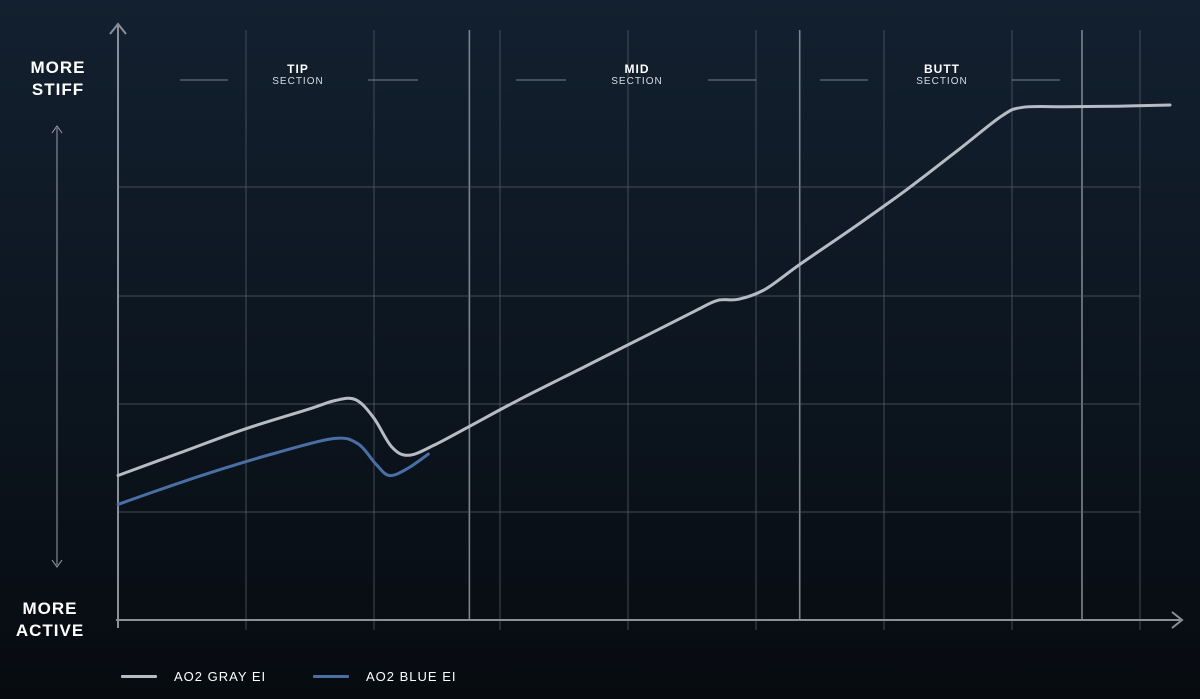 Image resolution: width=1200 pixels, height=699 pixels. Describe the element at coordinates (57, 129) in the screenshot. I see `stiffness-arrow-up-head` at that location.